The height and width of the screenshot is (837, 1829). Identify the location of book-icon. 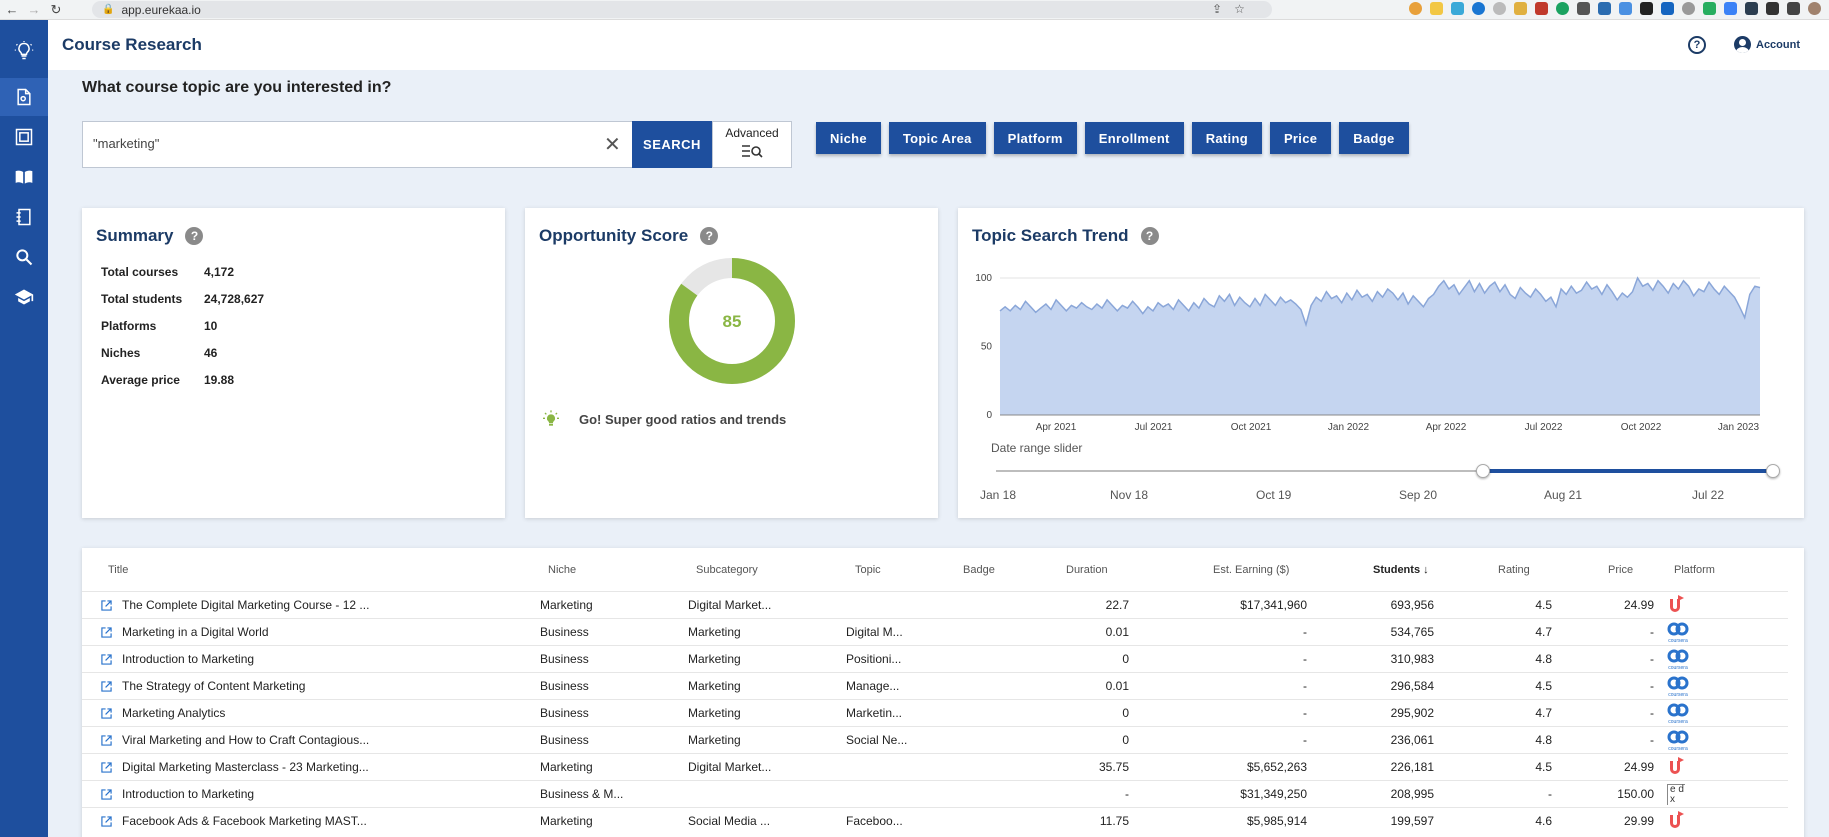
(24, 177).